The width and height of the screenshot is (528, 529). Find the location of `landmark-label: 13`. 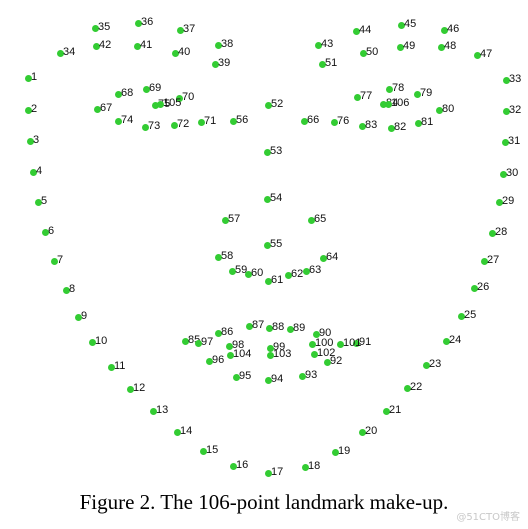

landmark-label: 13 is located at coordinates (162, 410).